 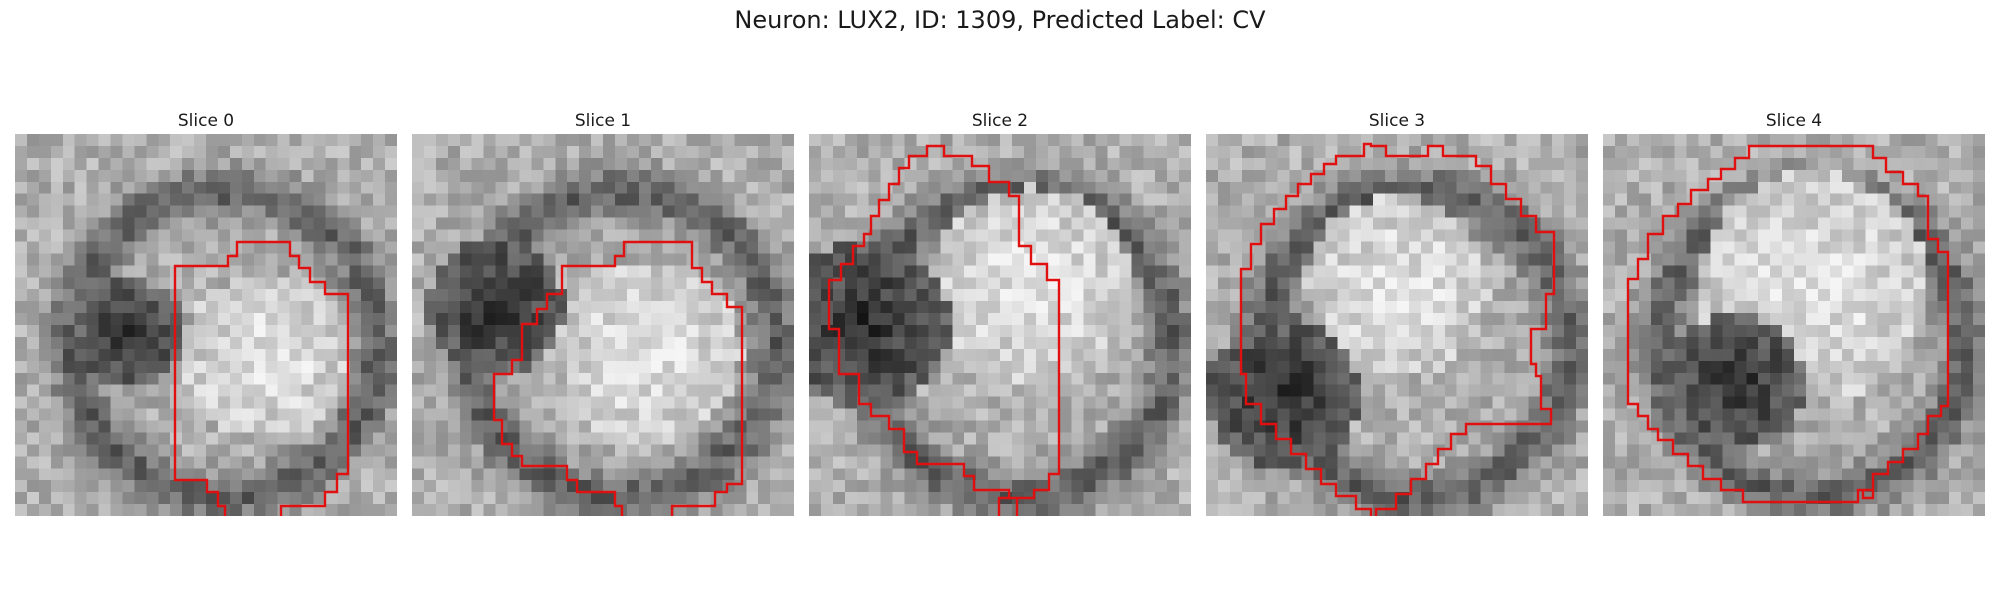 What do you see at coordinates (1794, 121) in the screenshot?
I see `slice-title: Slice 4` at bounding box center [1794, 121].